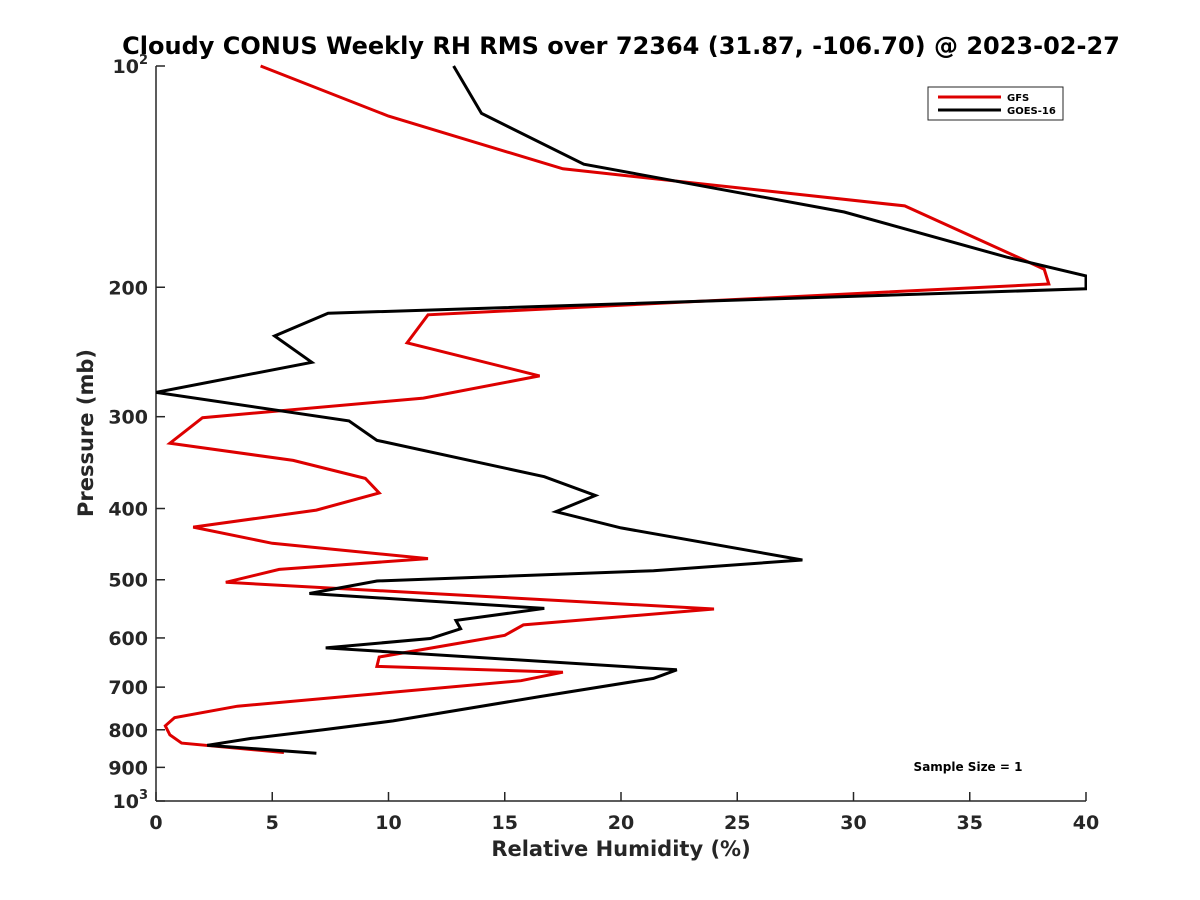  What do you see at coordinates (131, 65) in the screenshot?
I see `y-tick-label: 10²` at bounding box center [131, 65].